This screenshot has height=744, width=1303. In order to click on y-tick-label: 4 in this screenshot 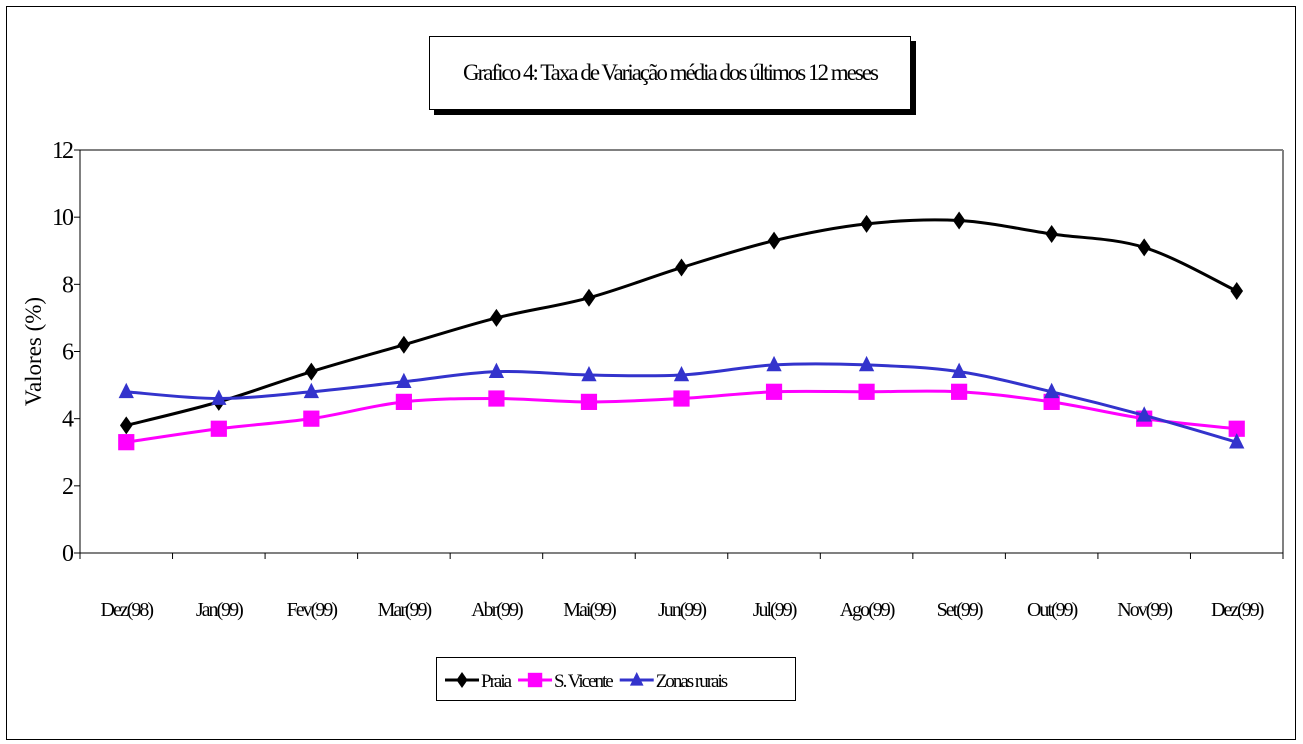, I will do `click(68, 420)`.